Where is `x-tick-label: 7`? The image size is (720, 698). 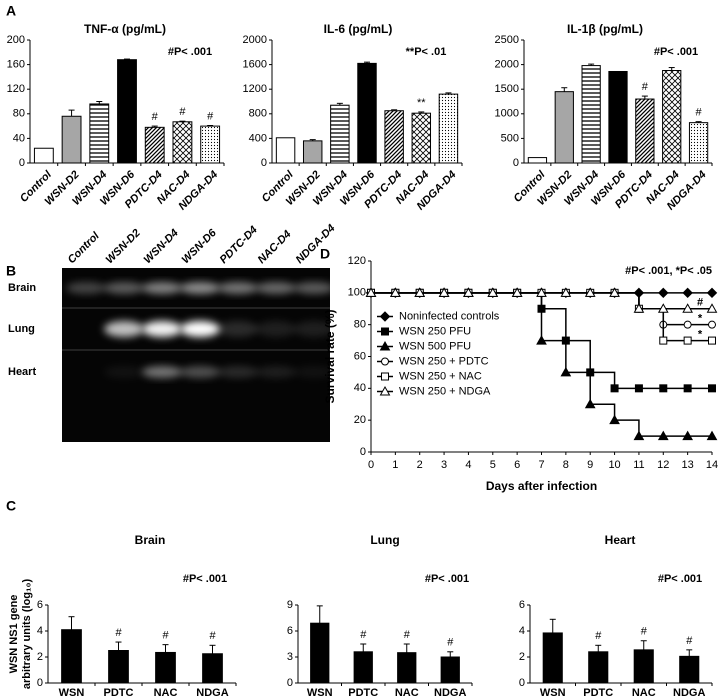
x-tick-label: 7 is located at coordinates (541, 465).